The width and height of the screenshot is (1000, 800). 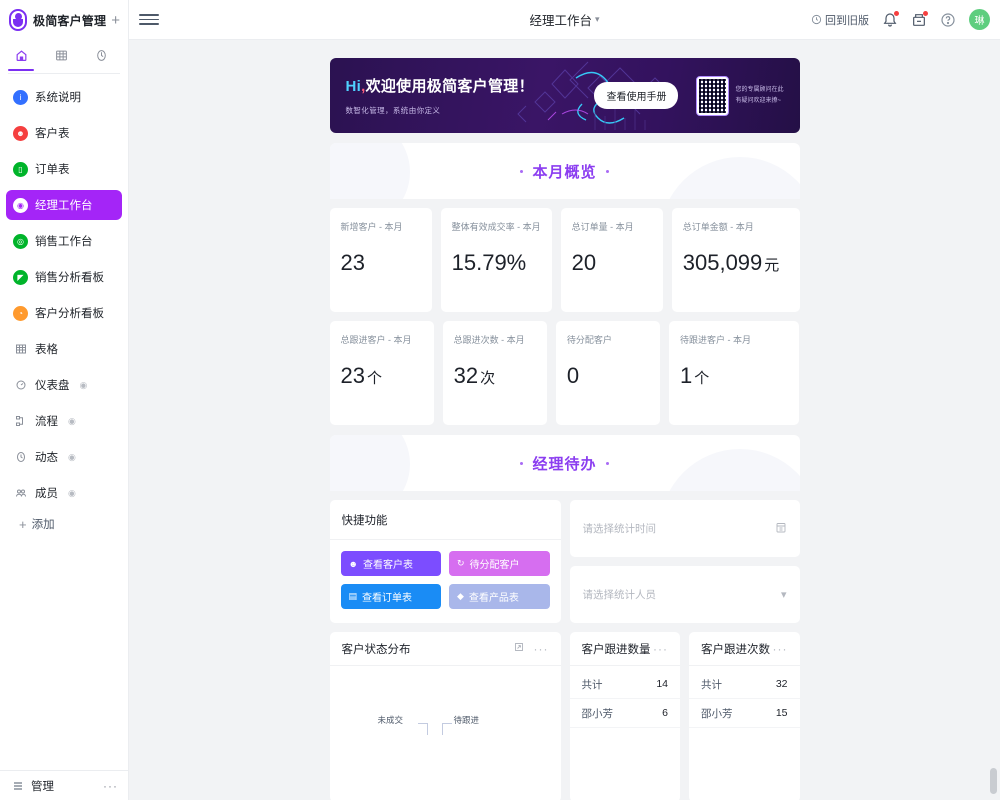 What do you see at coordinates (772, 265) in the screenshot?
I see `stat-unit: 元` at bounding box center [772, 265].